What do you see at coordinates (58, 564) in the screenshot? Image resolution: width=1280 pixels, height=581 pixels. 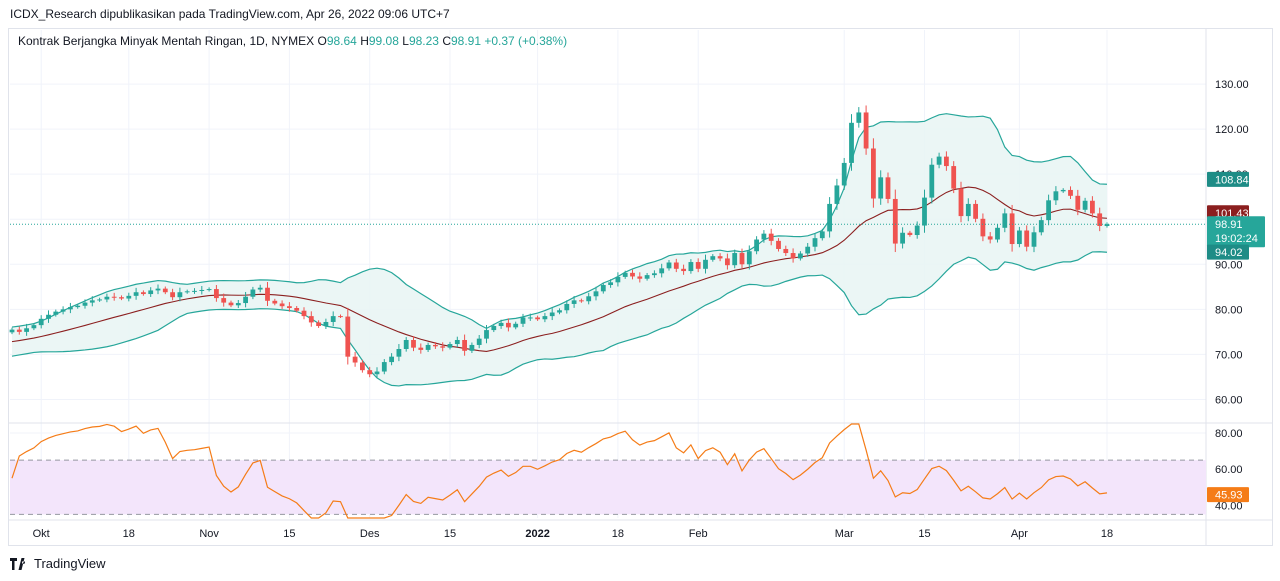 I see `tradingview-footer: TradingView` at bounding box center [58, 564].